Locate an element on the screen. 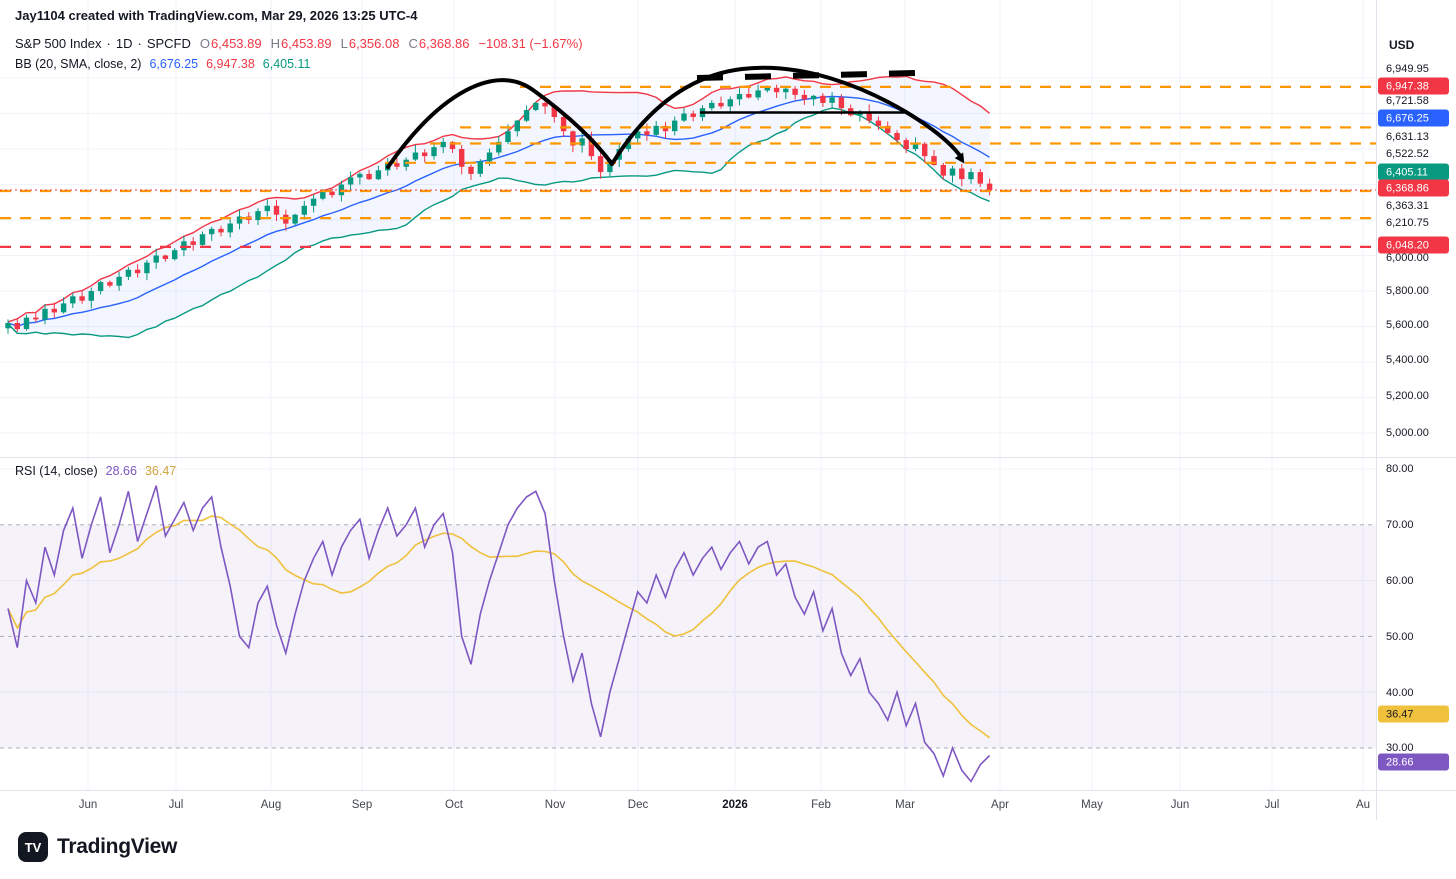 This screenshot has width=1456, height=879. time-label: Mar is located at coordinates (905, 805).